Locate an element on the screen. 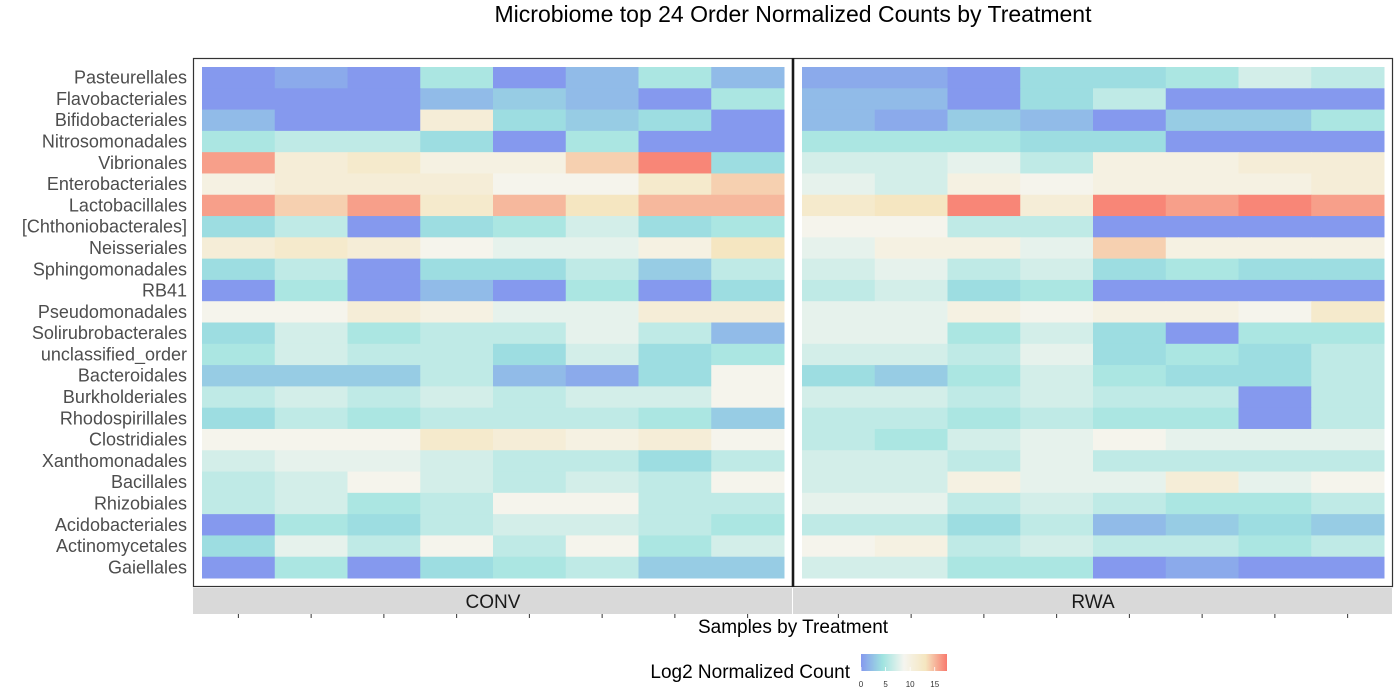 This screenshot has width=1400, height=700. row-label: Sphingomonadales is located at coordinates (110, 269).